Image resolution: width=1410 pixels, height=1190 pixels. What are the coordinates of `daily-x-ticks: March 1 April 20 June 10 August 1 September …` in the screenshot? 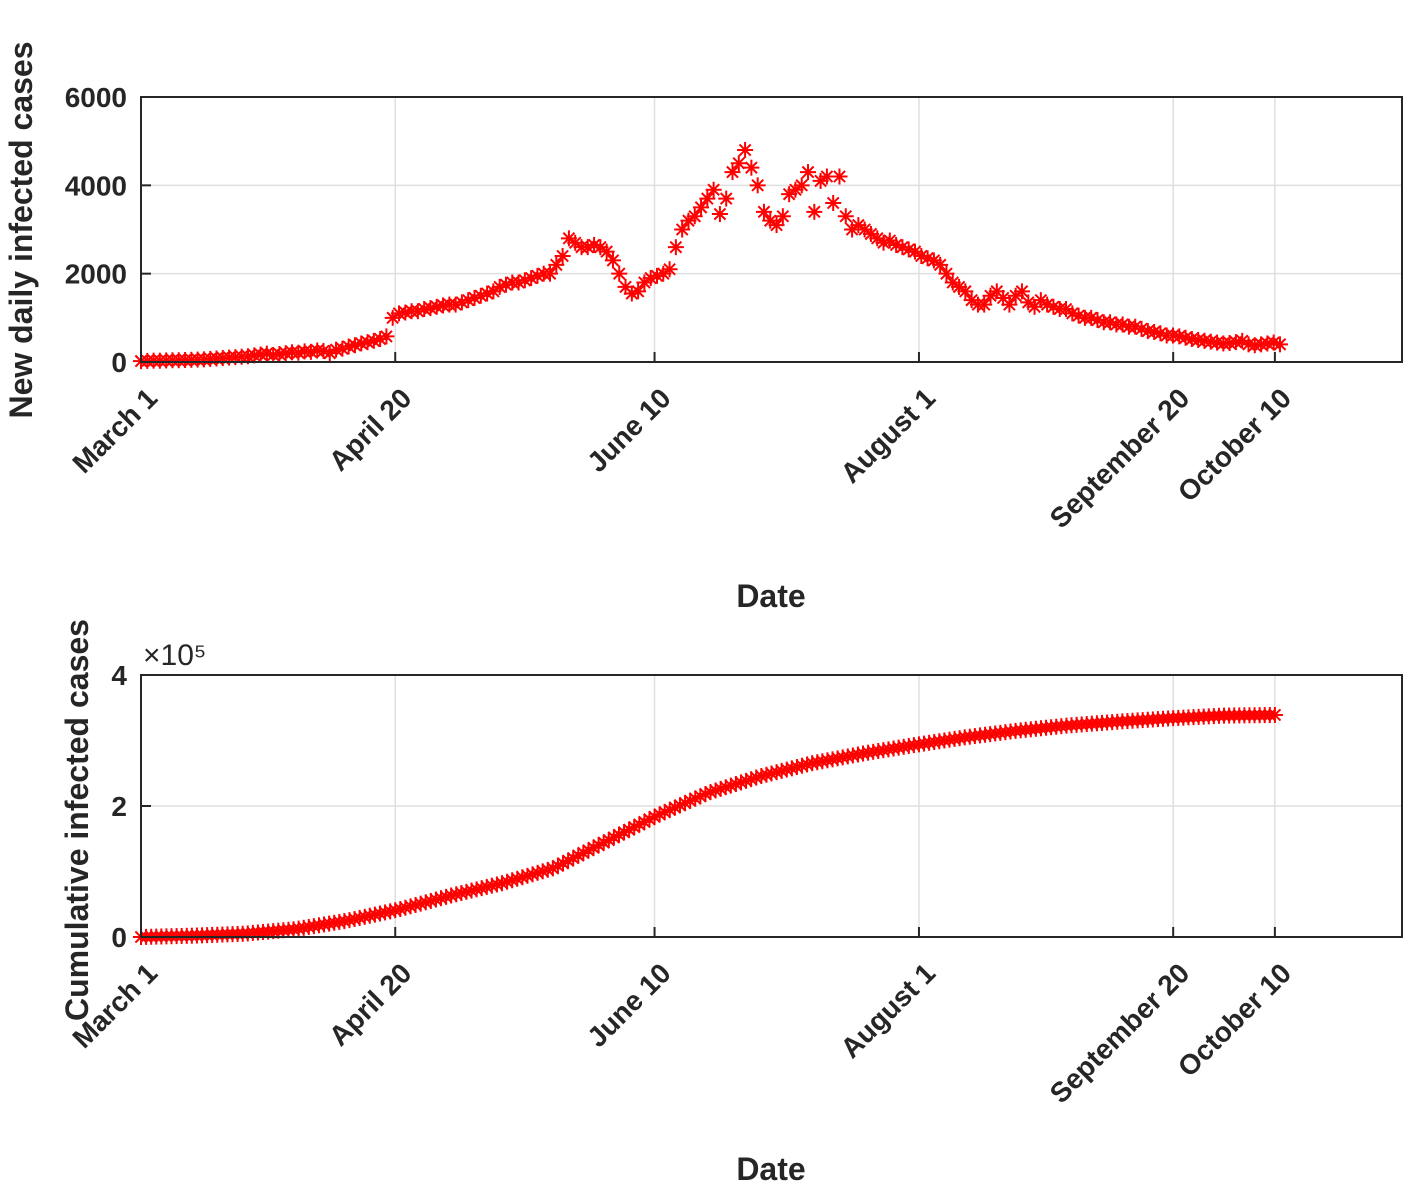 It's located at (681, 443).